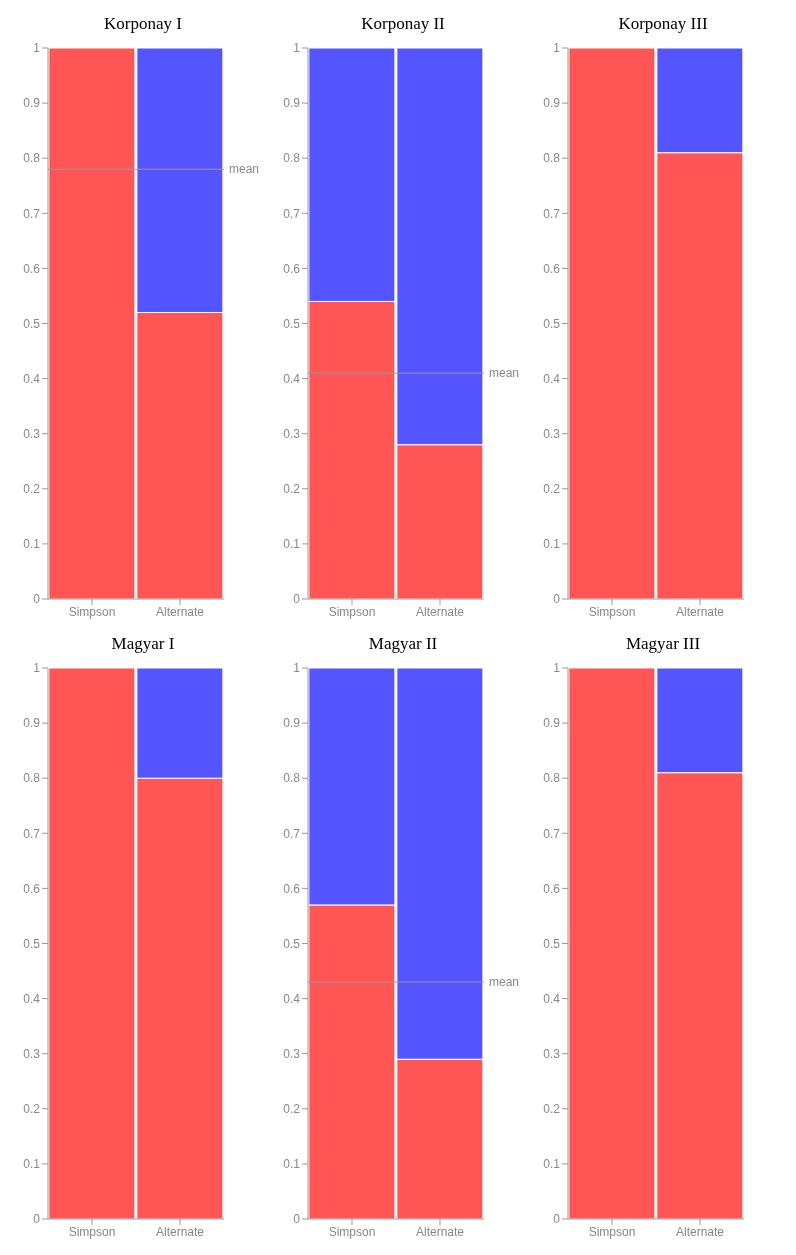  What do you see at coordinates (663, 24) in the screenshot?
I see `chart-title: Korponay III` at bounding box center [663, 24].